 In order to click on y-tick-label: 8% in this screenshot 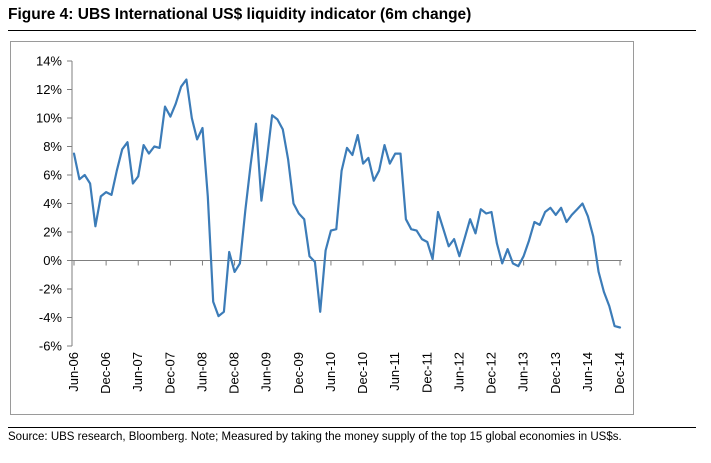, I will do `click(52, 146)`.